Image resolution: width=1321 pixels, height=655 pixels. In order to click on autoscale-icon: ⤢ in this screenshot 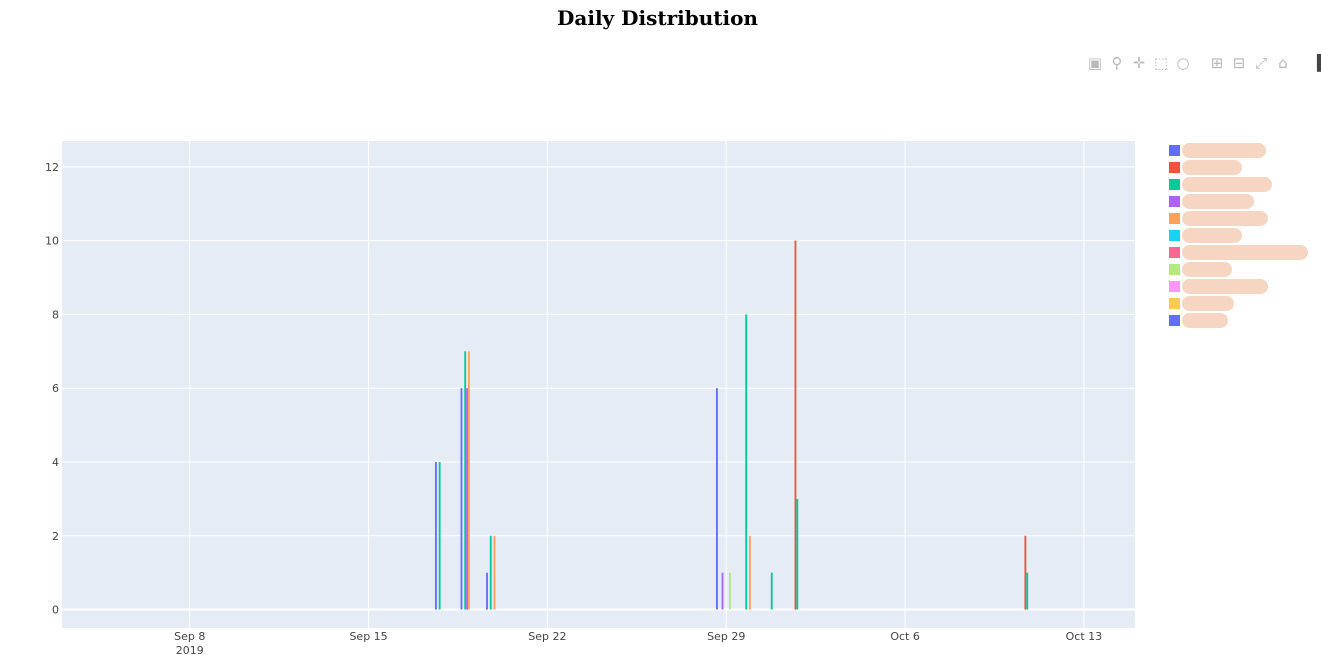, I will do `click(1260, 63)`.